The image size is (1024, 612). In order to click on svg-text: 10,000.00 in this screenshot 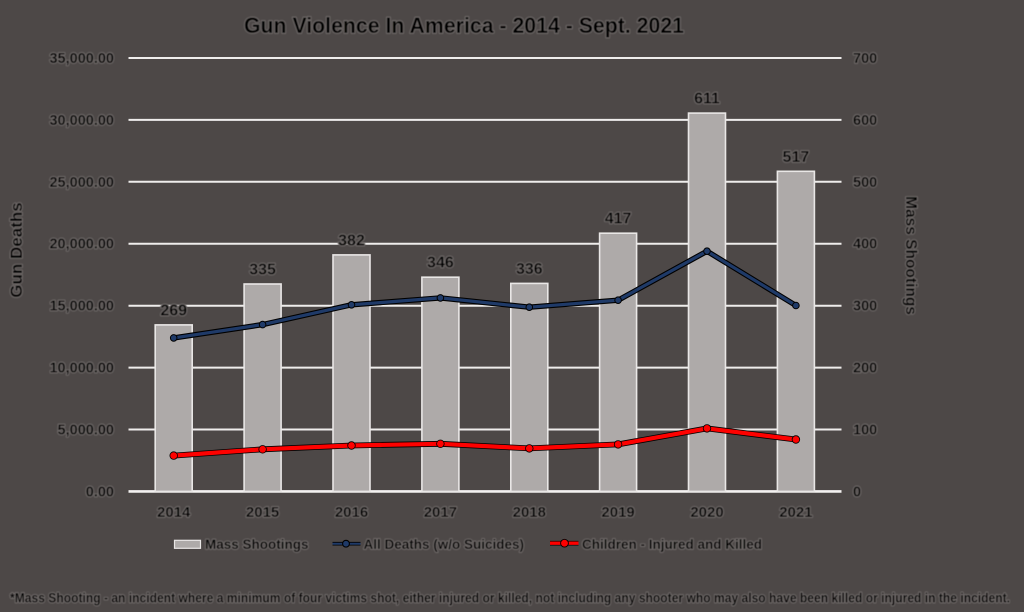, I will do `click(81, 369)`.